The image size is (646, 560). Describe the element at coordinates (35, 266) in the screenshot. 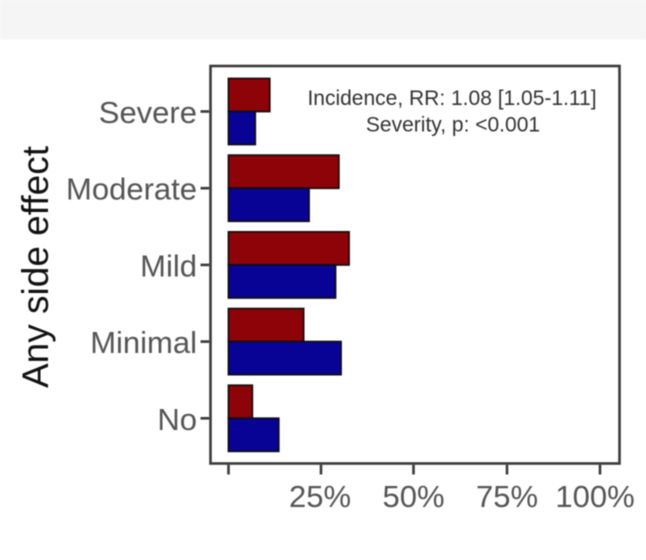

I see `svg-text: Any side effect` at that location.